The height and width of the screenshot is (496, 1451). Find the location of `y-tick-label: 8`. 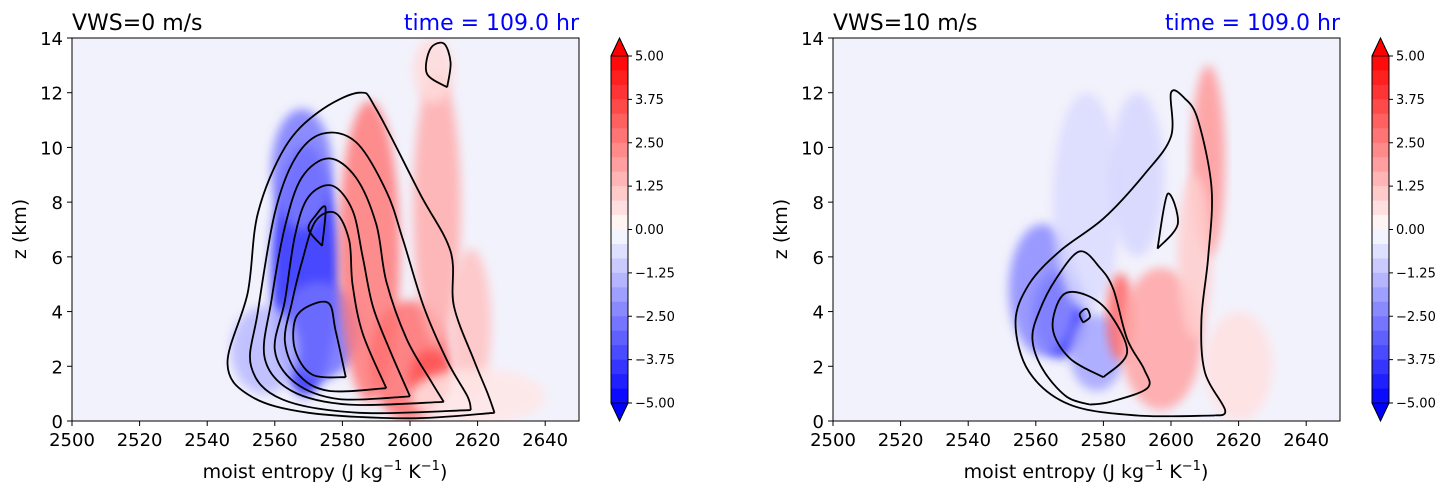

y-tick-label: 8 is located at coordinates (818, 203).